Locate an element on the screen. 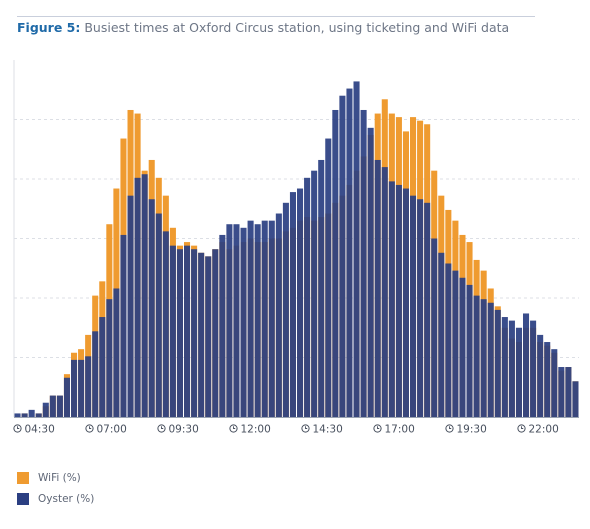 The image size is (590, 529). x-tick-label: 14:30 is located at coordinates (328, 430).